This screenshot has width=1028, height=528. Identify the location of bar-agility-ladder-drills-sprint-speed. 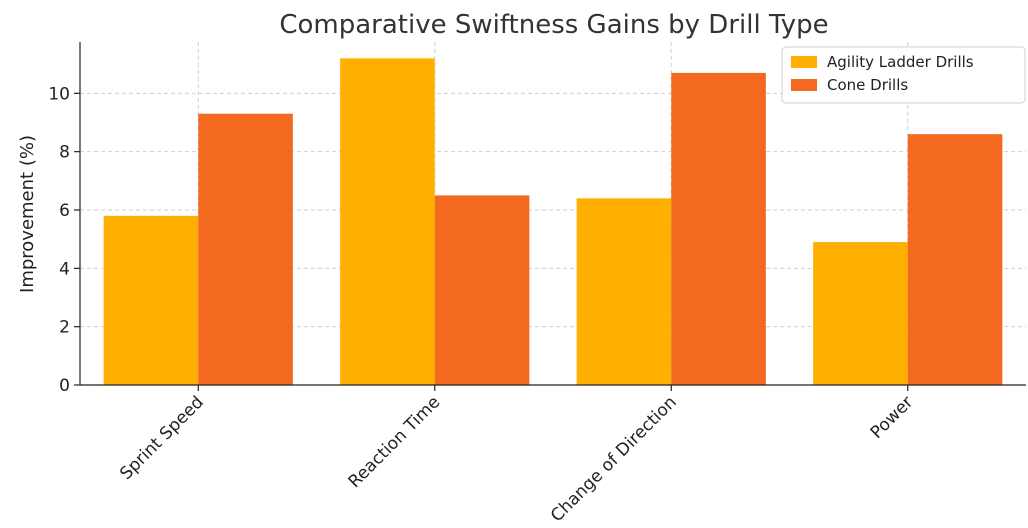
(151, 300).